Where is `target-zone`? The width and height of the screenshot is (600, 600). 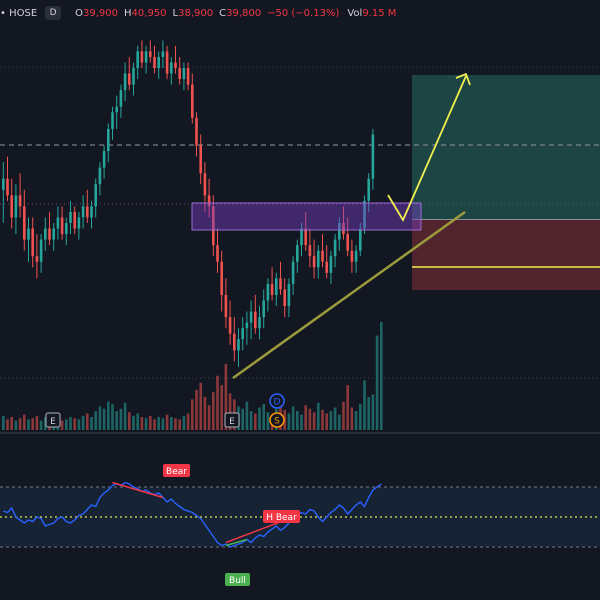 target-zone is located at coordinates (506, 147).